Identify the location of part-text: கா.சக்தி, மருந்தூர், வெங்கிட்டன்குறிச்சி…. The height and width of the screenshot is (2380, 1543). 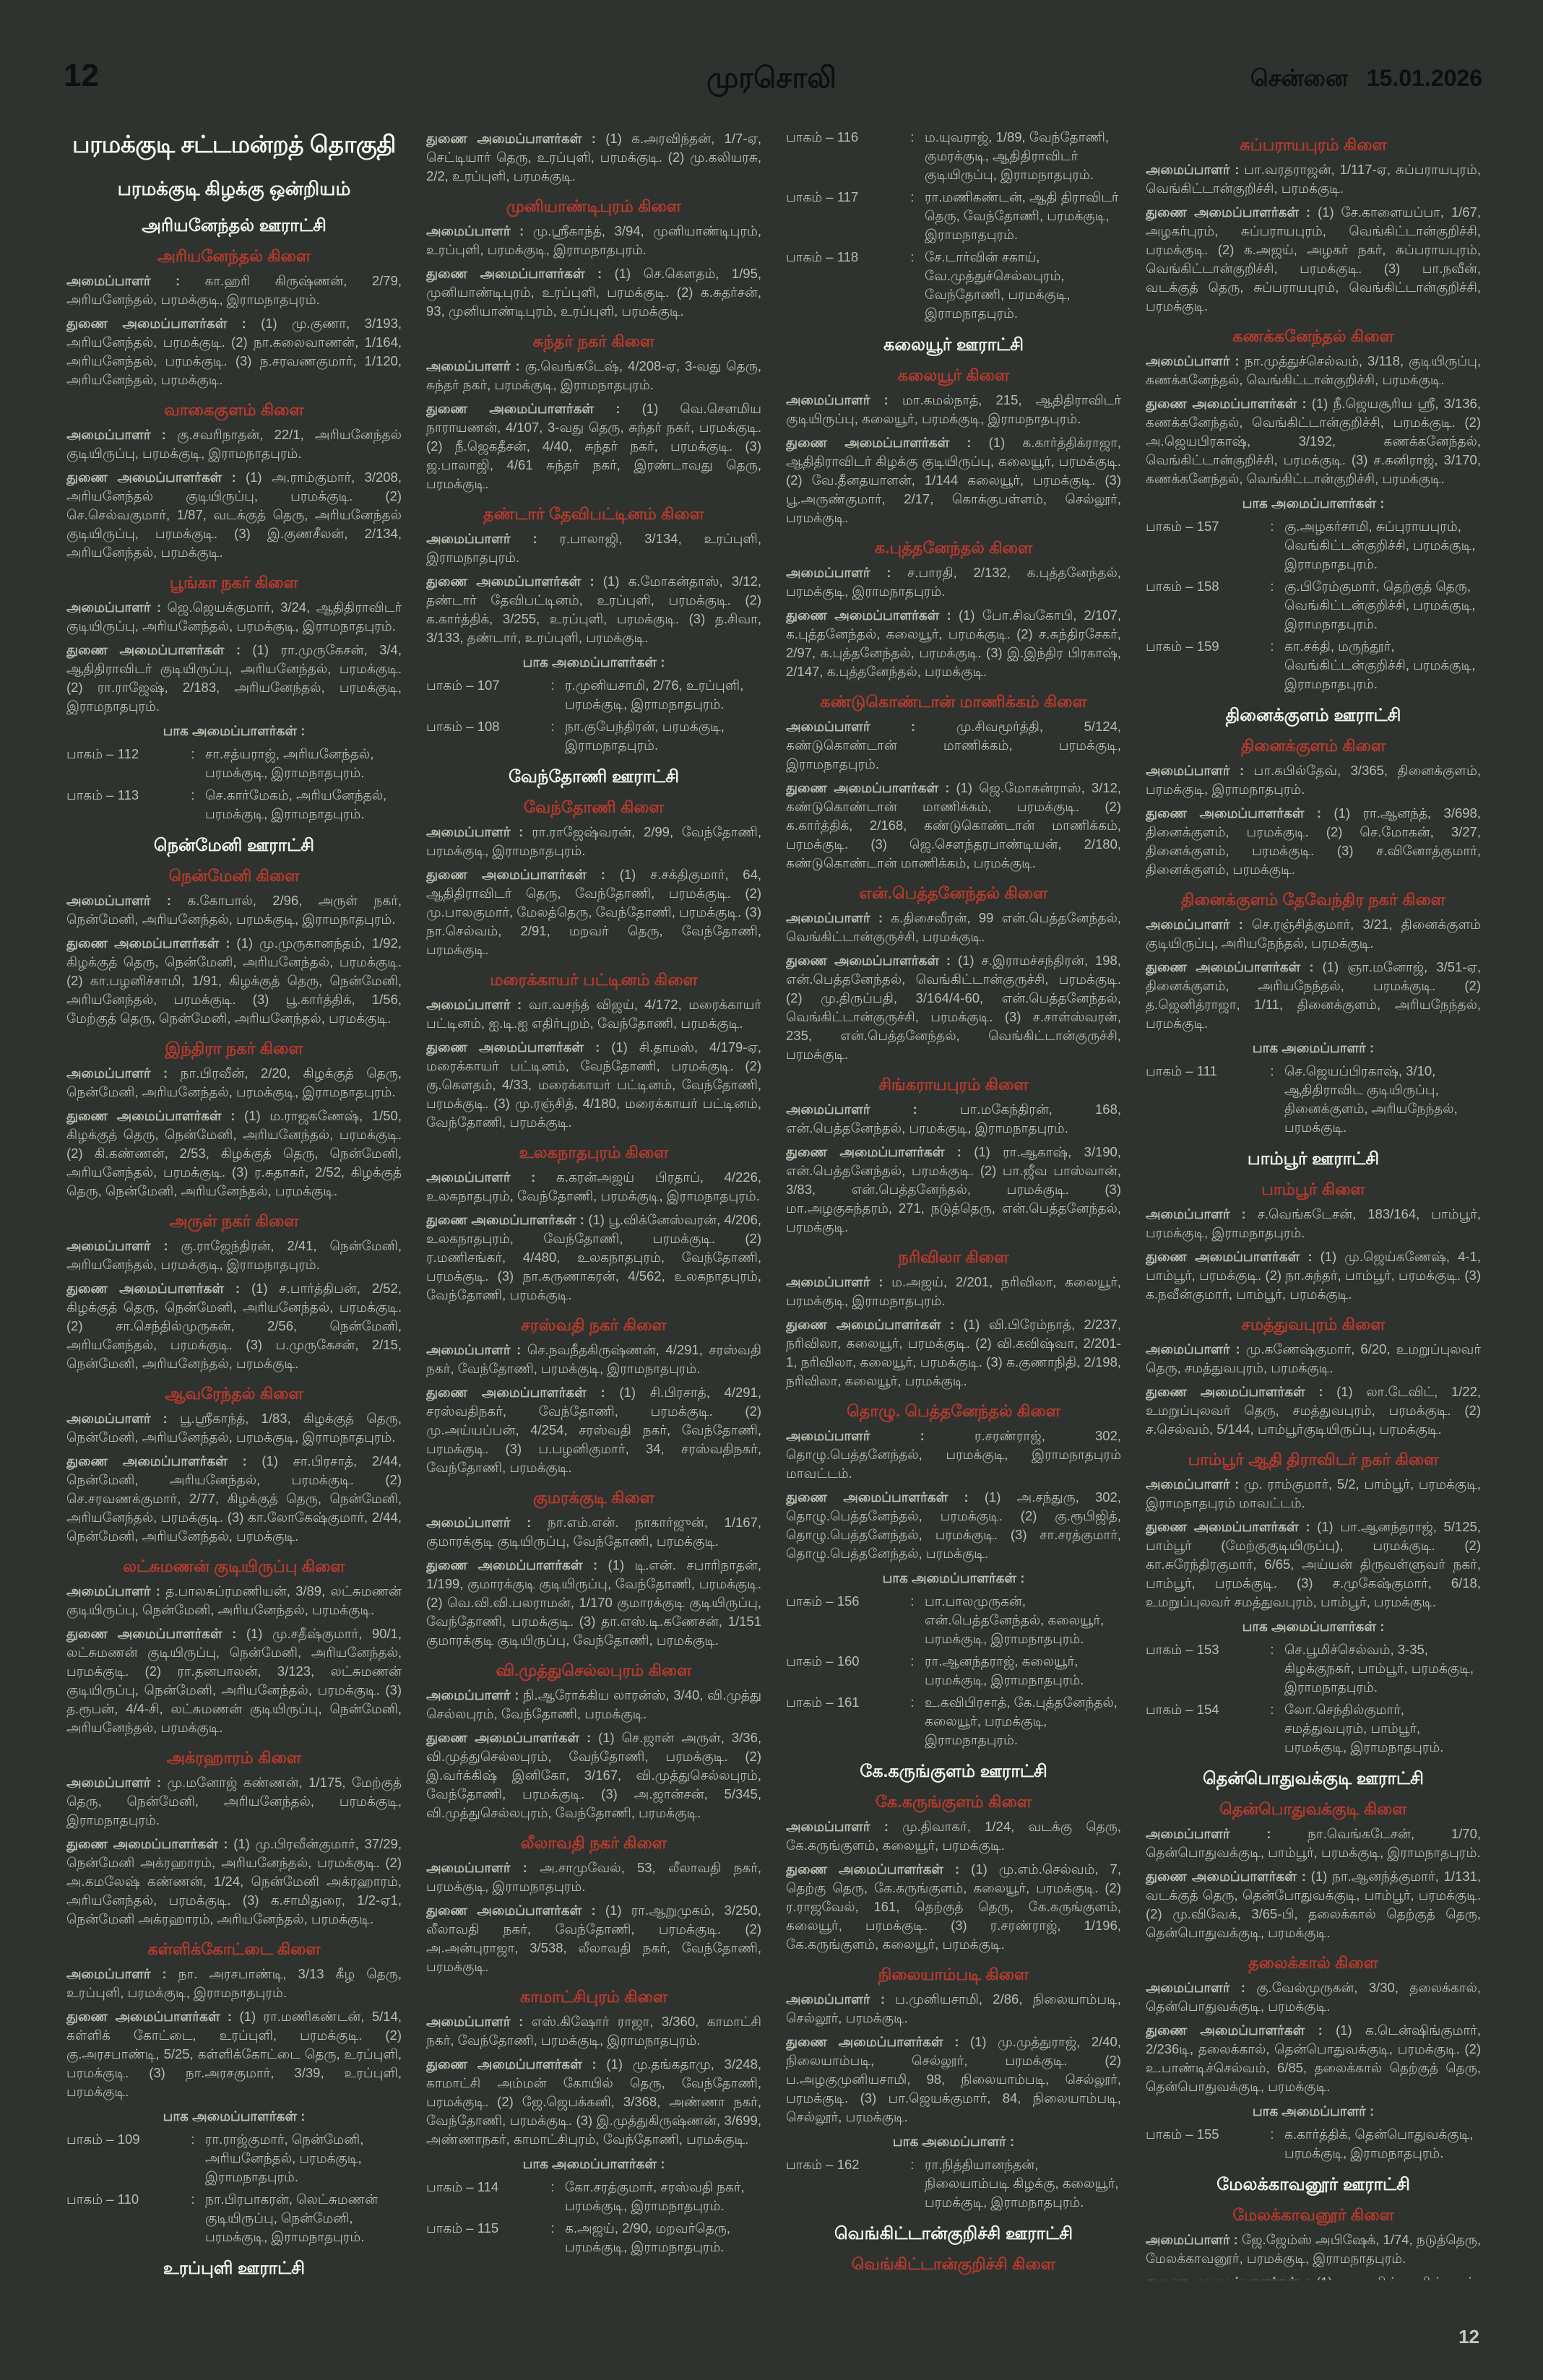
(1380, 665).